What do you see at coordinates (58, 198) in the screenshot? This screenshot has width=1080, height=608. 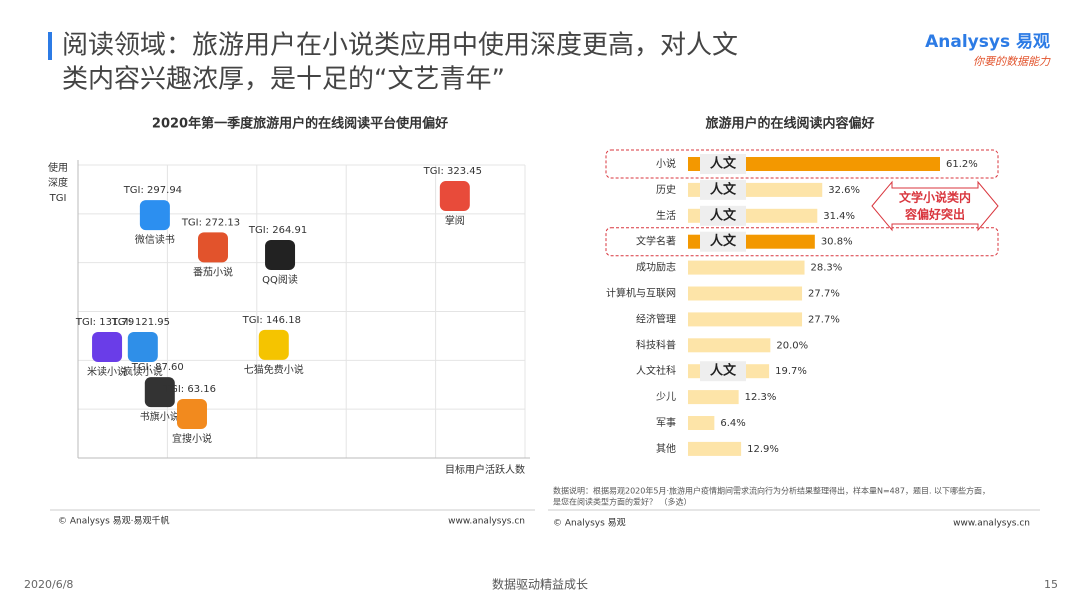 I see `y-axis-label: TGI` at bounding box center [58, 198].